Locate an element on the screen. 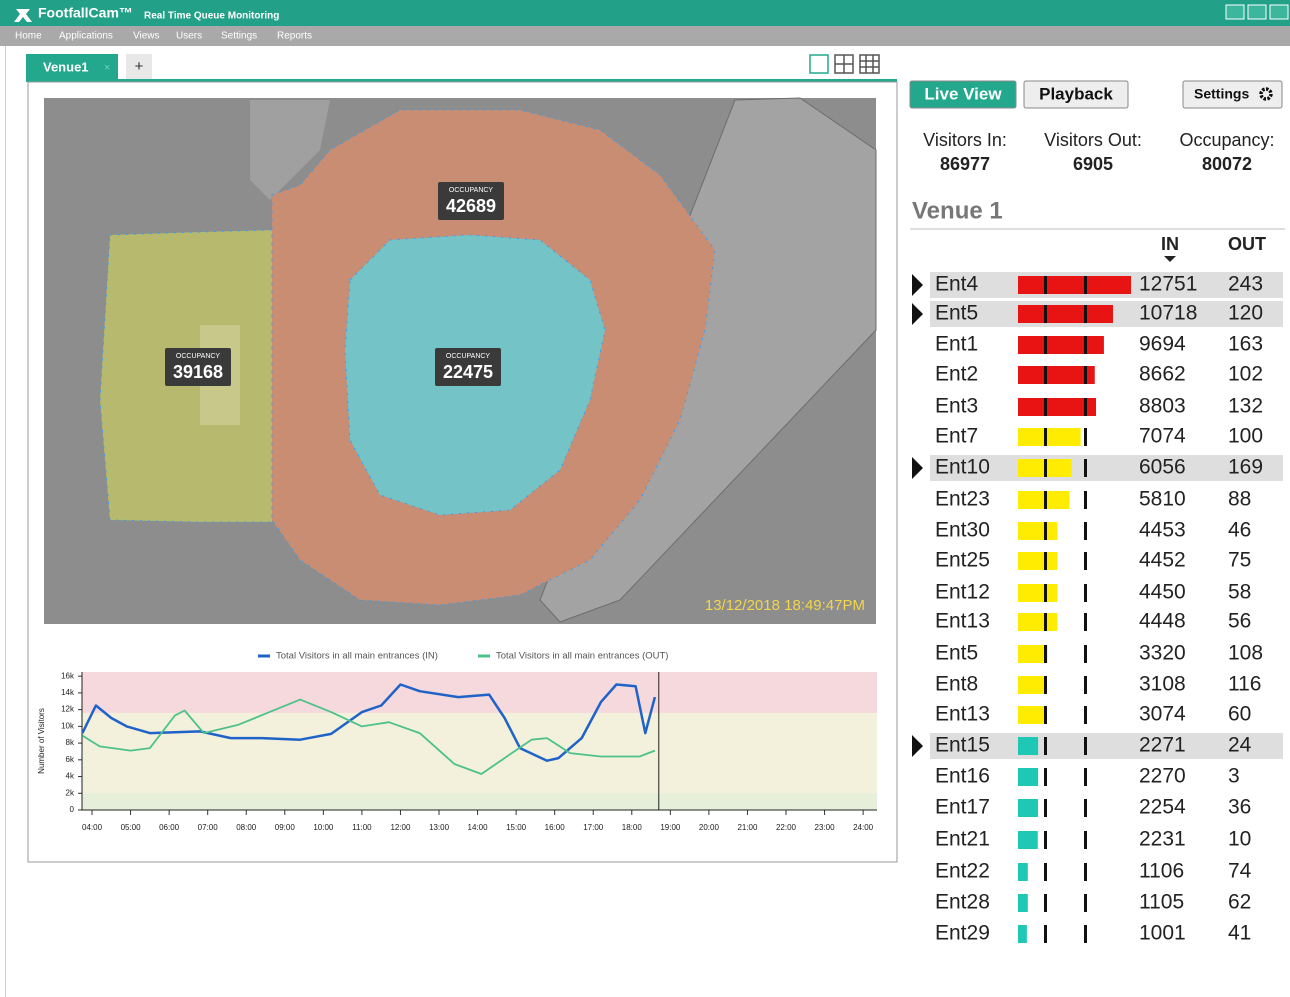  row-in: 3108 is located at coordinates (1162, 684).